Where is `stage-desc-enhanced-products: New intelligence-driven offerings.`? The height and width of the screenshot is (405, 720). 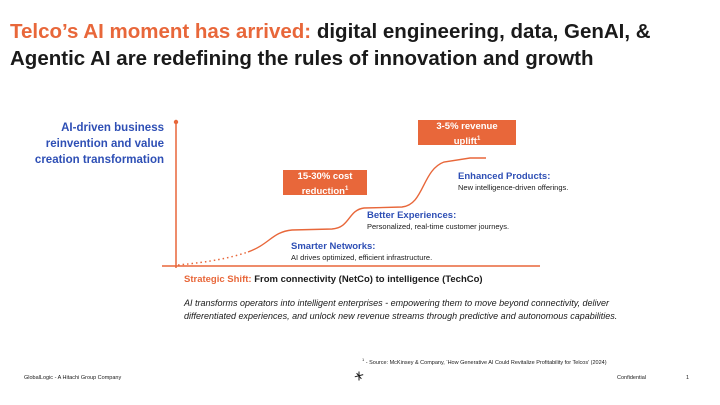
stage-desc-enhanced-products: New intelligence-driven offerings. is located at coordinates (513, 187).